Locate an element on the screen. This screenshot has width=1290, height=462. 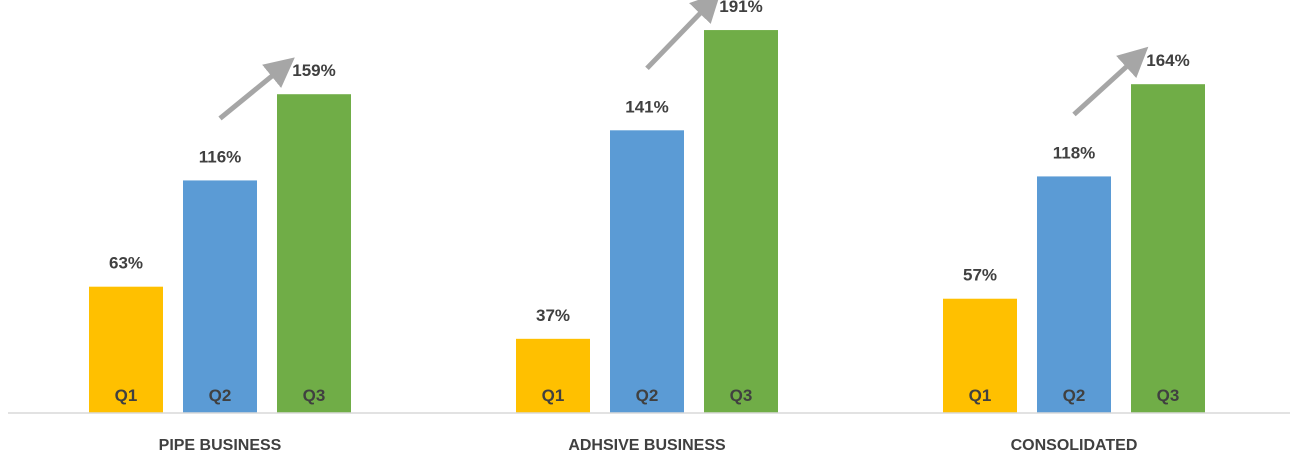
bar-consolidated-q2 is located at coordinates (1074, 294).